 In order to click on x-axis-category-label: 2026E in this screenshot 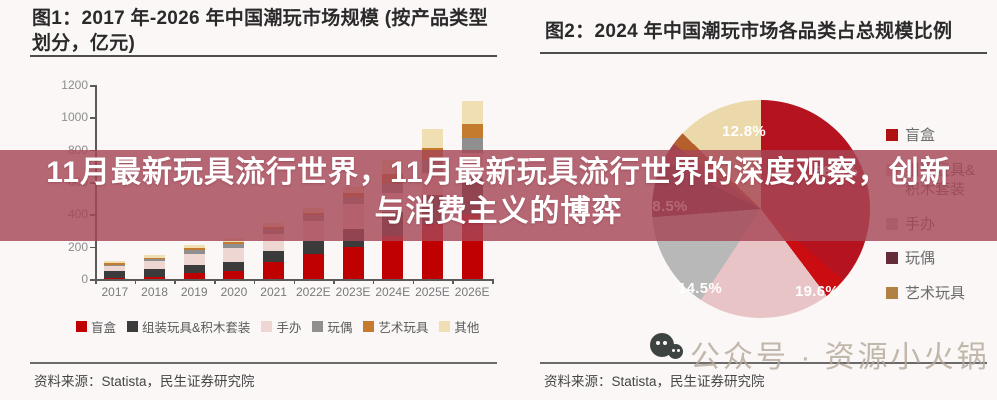, I will do `click(472, 292)`.